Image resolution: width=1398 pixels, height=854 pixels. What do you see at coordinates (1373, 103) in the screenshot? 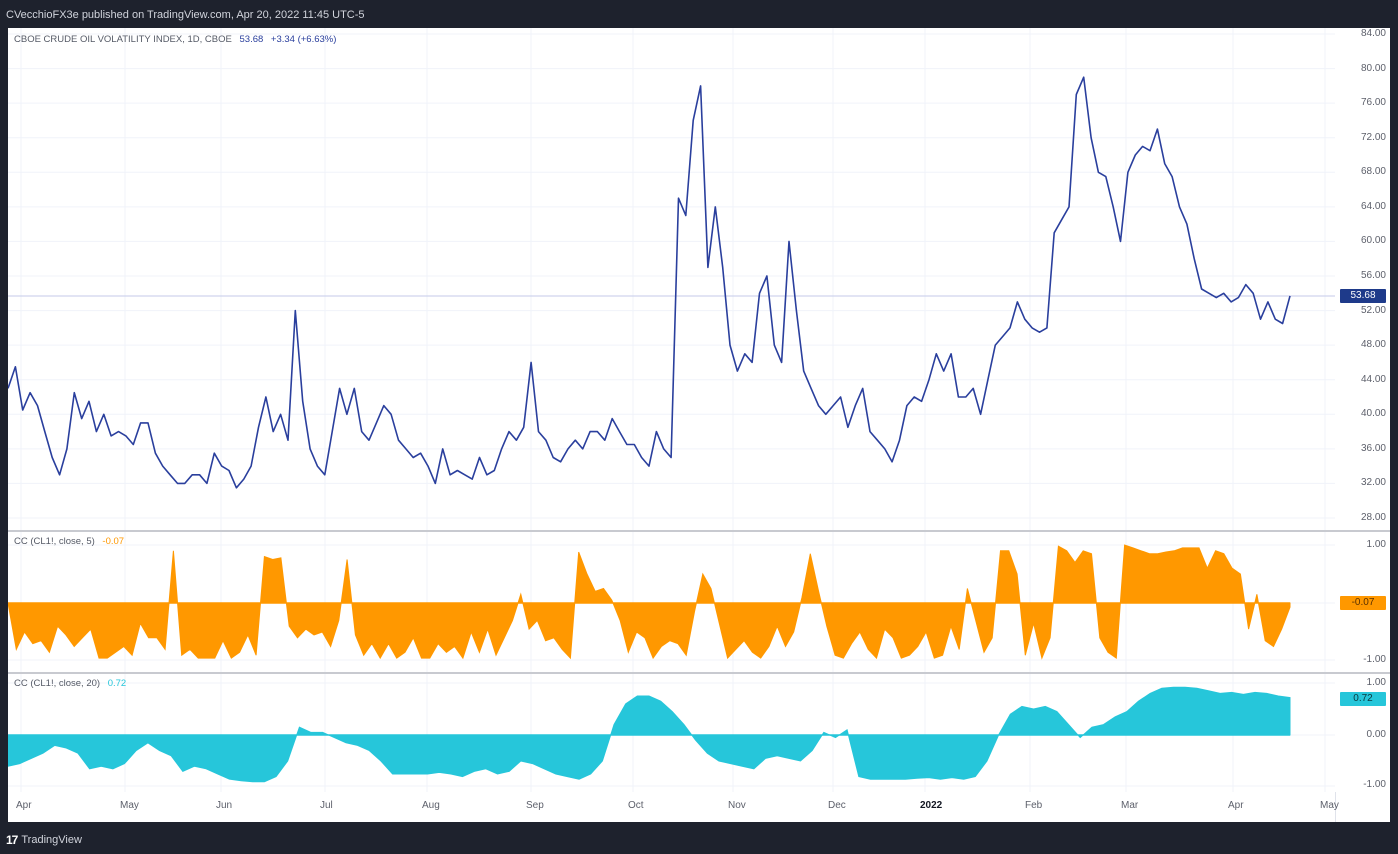
I see `main-ytick: 76.00` at bounding box center [1373, 103].